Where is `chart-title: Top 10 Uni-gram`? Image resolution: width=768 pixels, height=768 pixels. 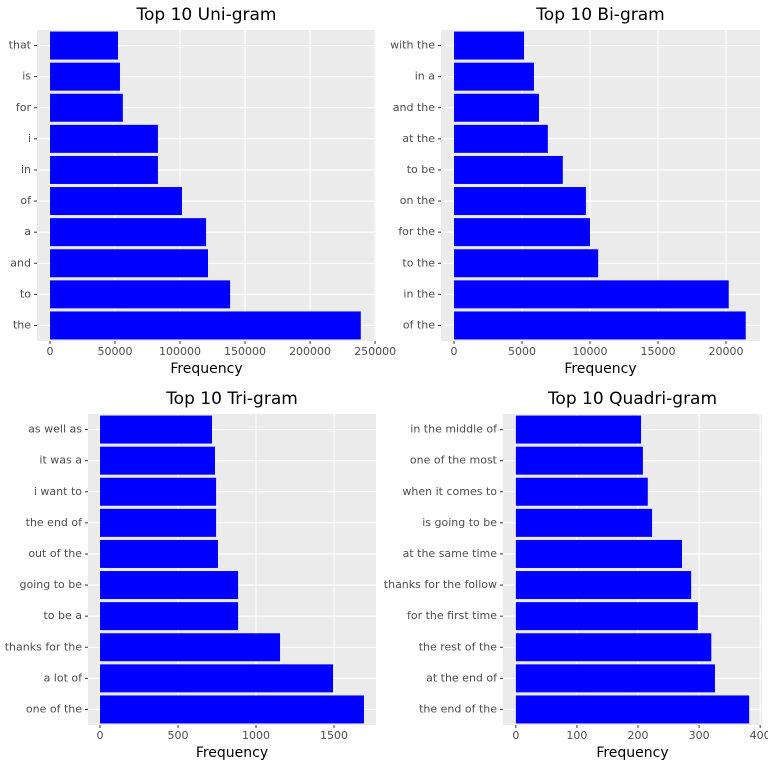 chart-title: Top 10 Uni-gram is located at coordinates (206, 15).